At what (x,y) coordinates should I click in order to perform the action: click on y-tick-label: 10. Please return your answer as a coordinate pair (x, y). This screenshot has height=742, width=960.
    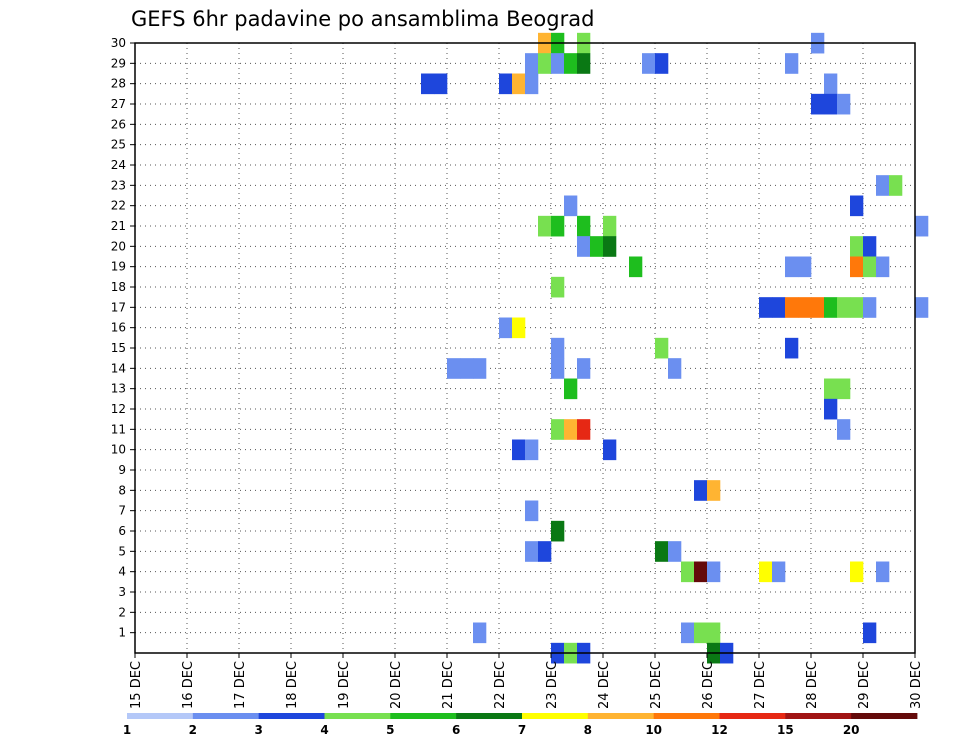
    Looking at the image, I should click on (118, 450).